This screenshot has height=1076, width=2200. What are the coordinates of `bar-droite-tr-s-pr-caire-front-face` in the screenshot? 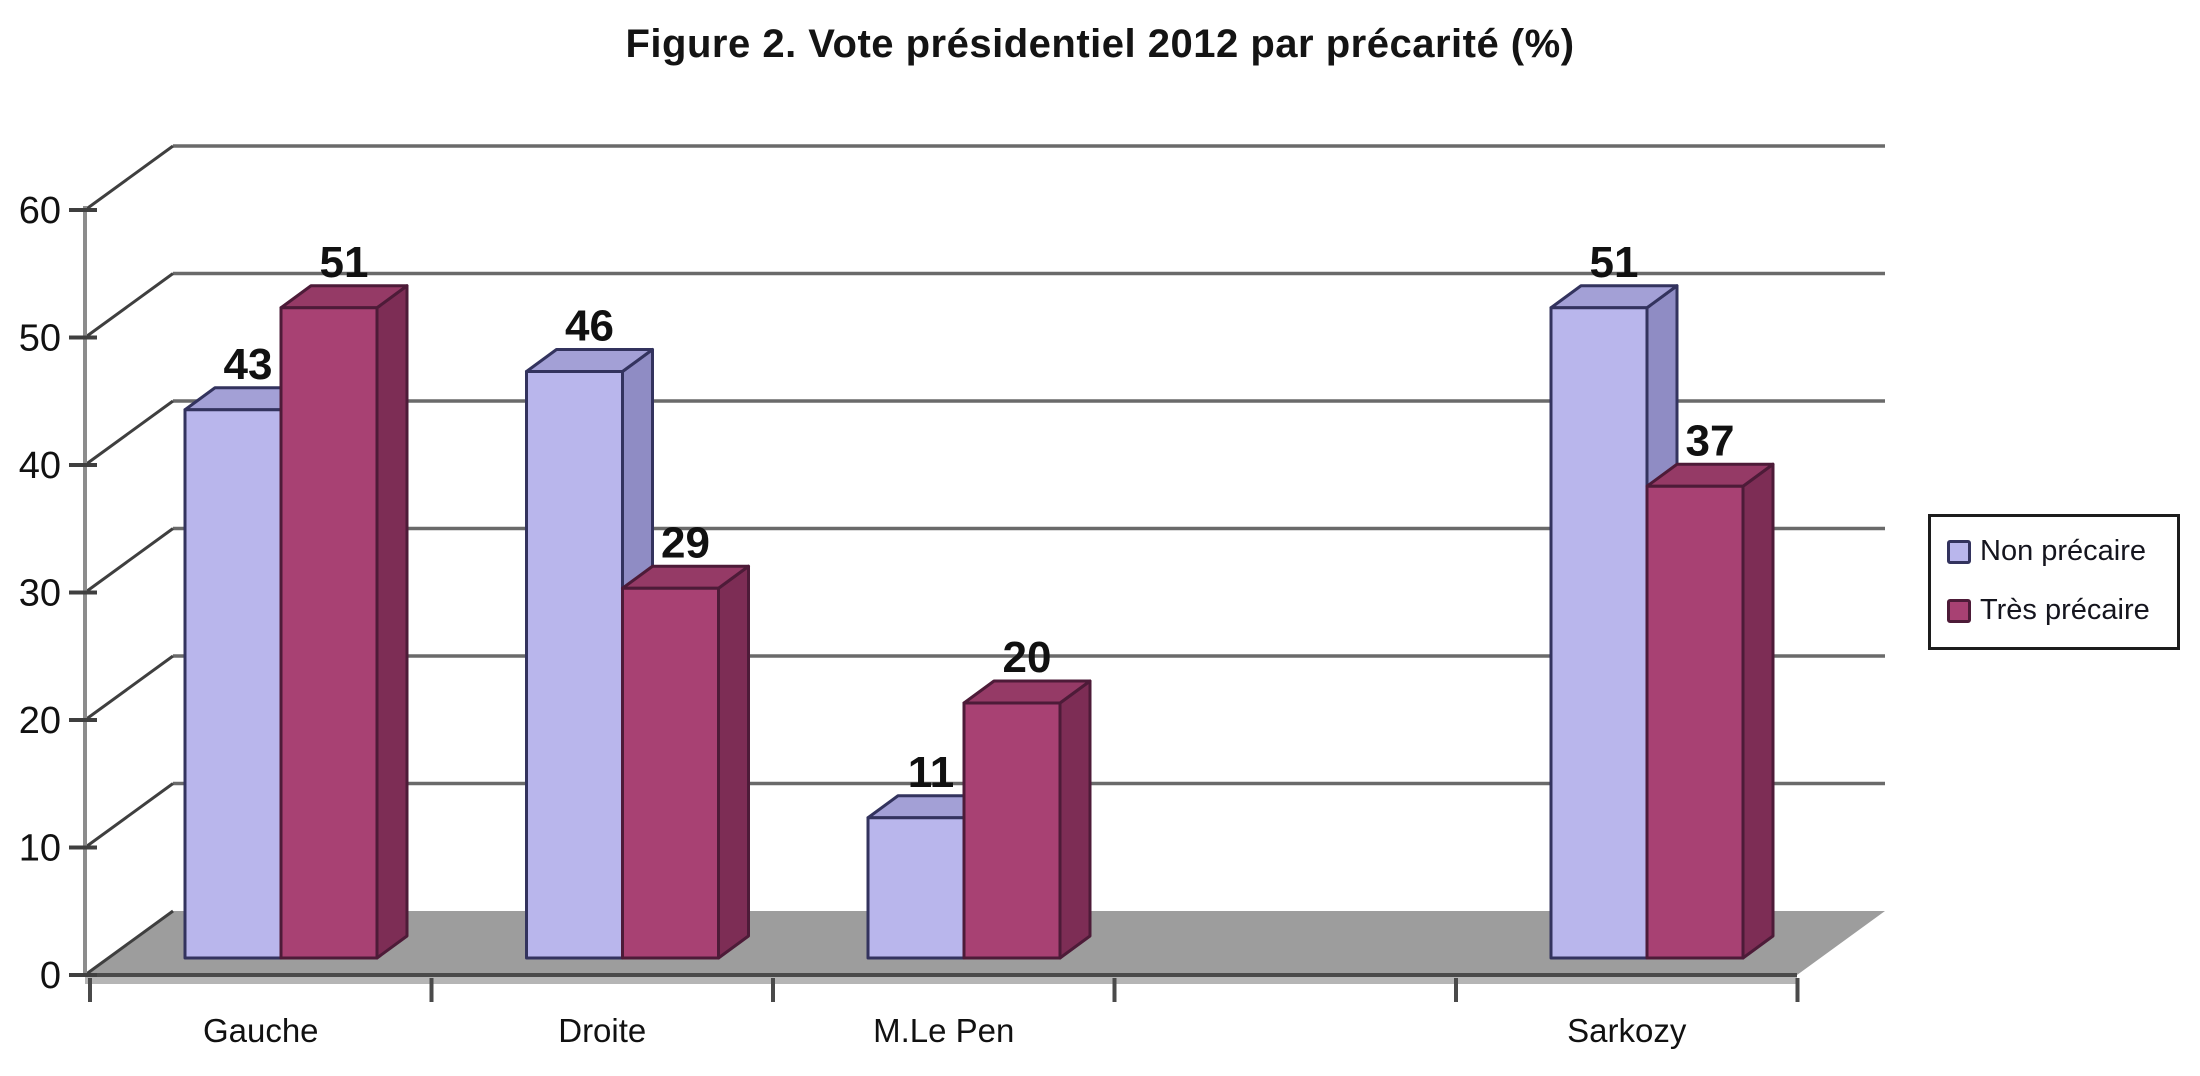 It's located at (670, 773).